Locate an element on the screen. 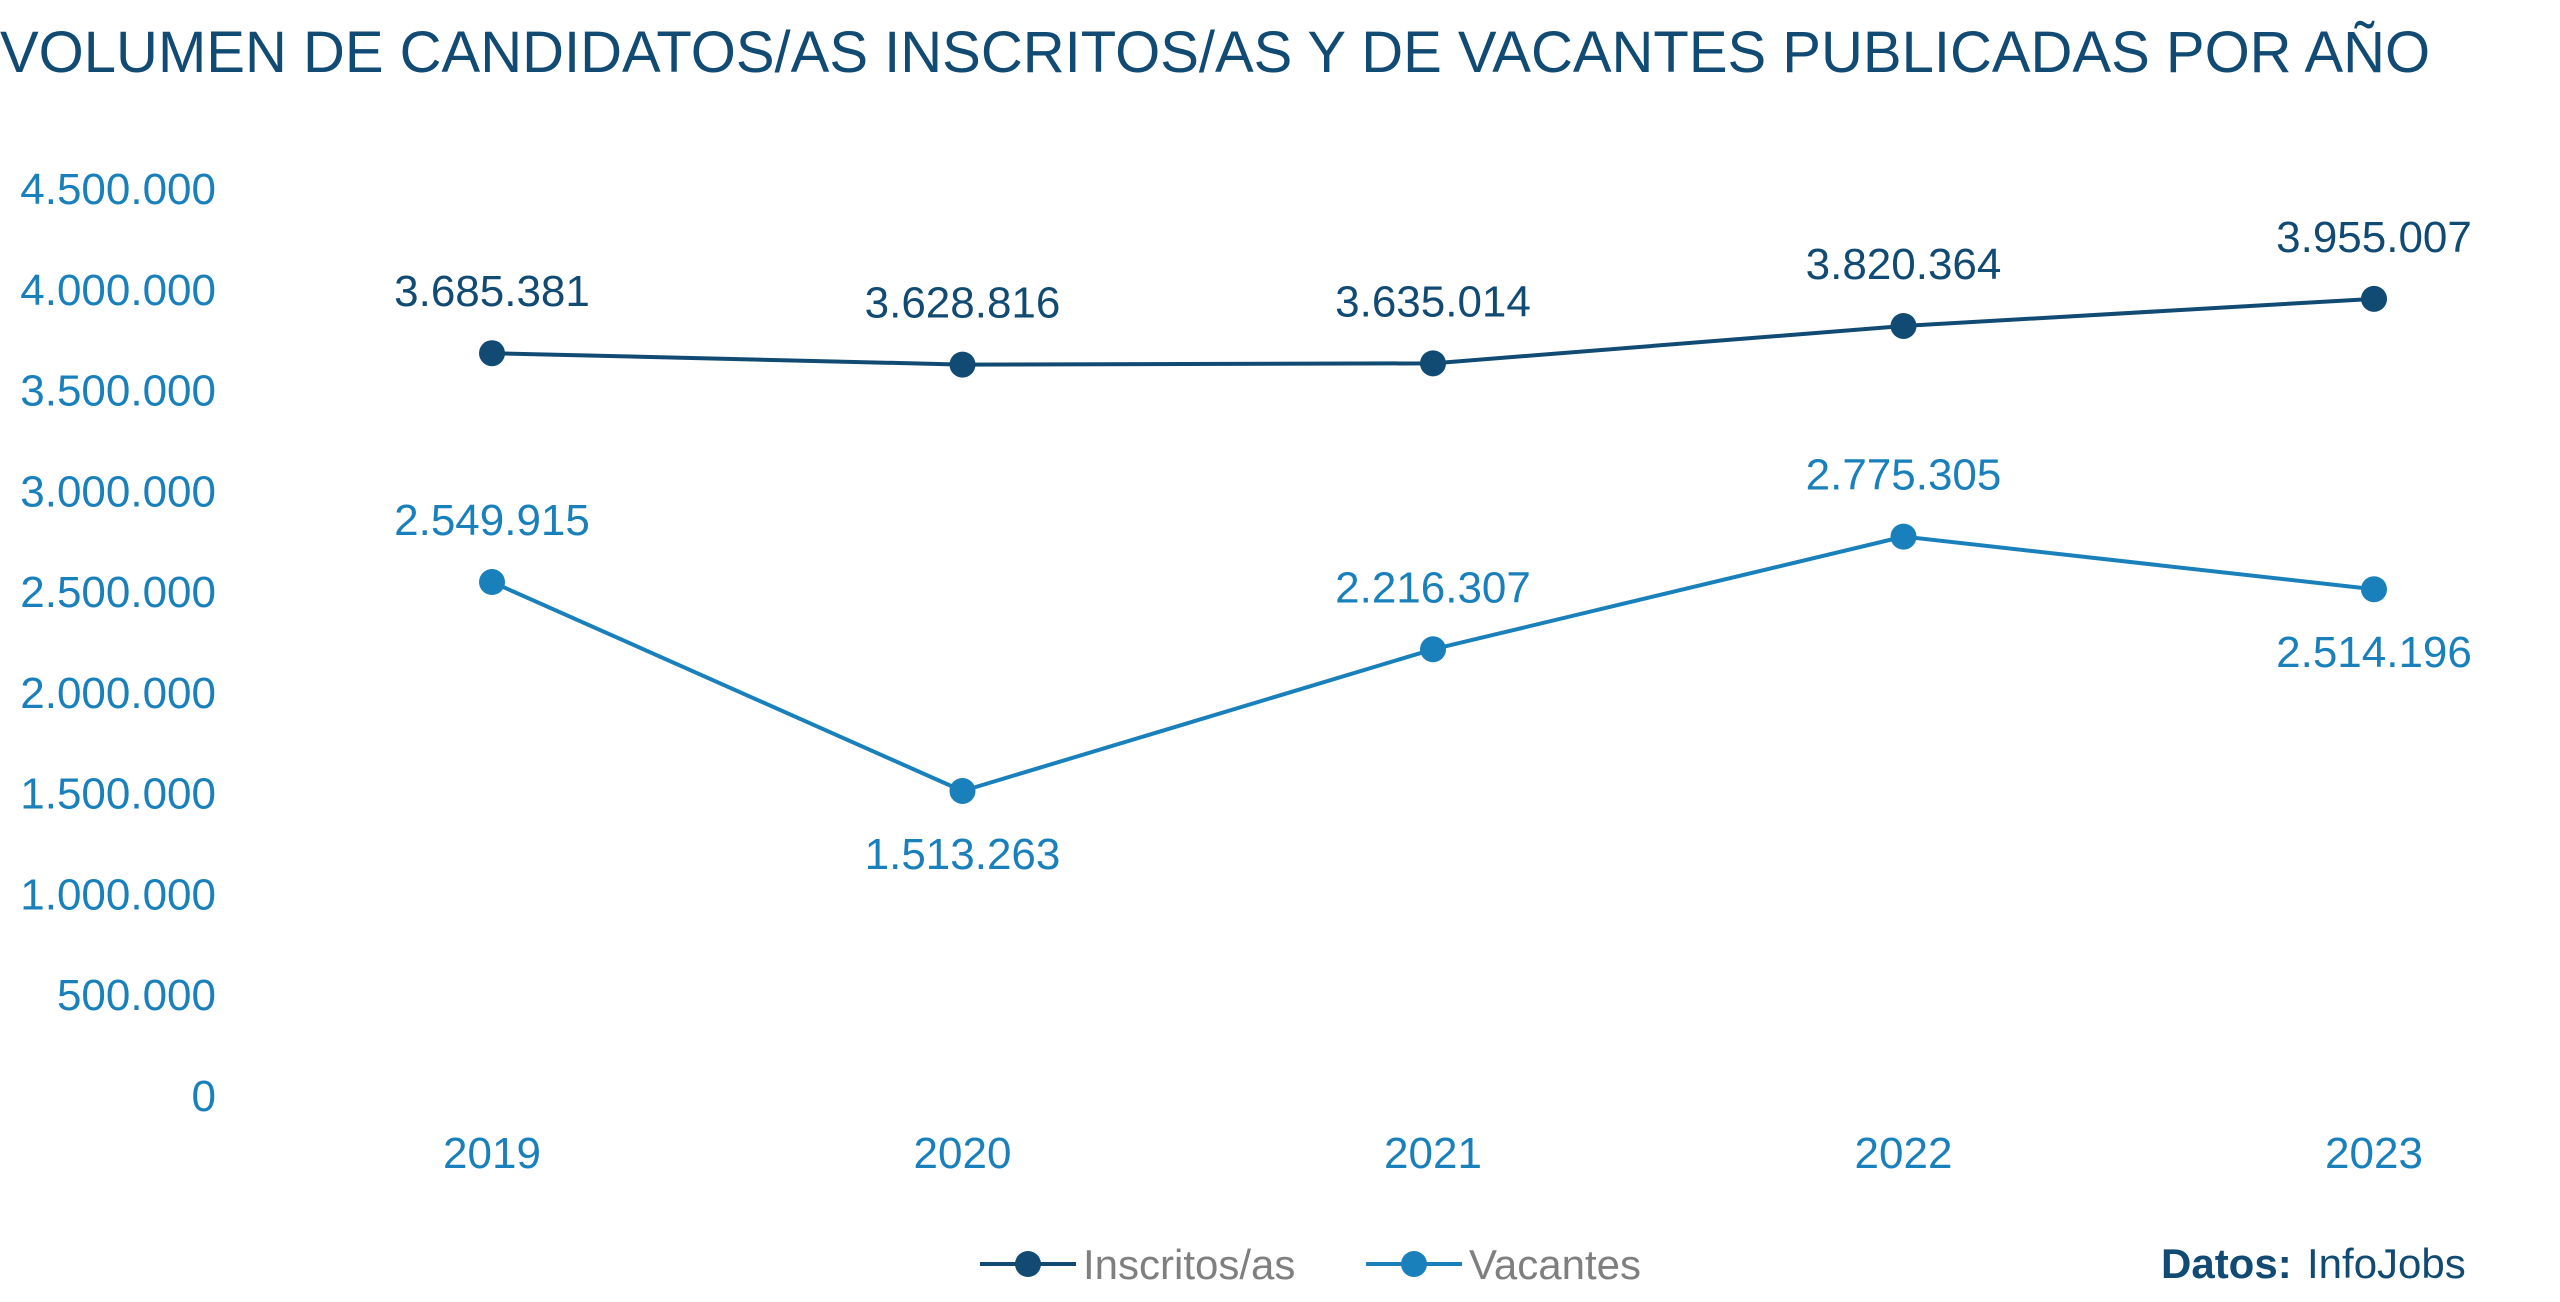 The height and width of the screenshot is (1302, 2560). data-label: 3.628.816 is located at coordinates (963, 303).